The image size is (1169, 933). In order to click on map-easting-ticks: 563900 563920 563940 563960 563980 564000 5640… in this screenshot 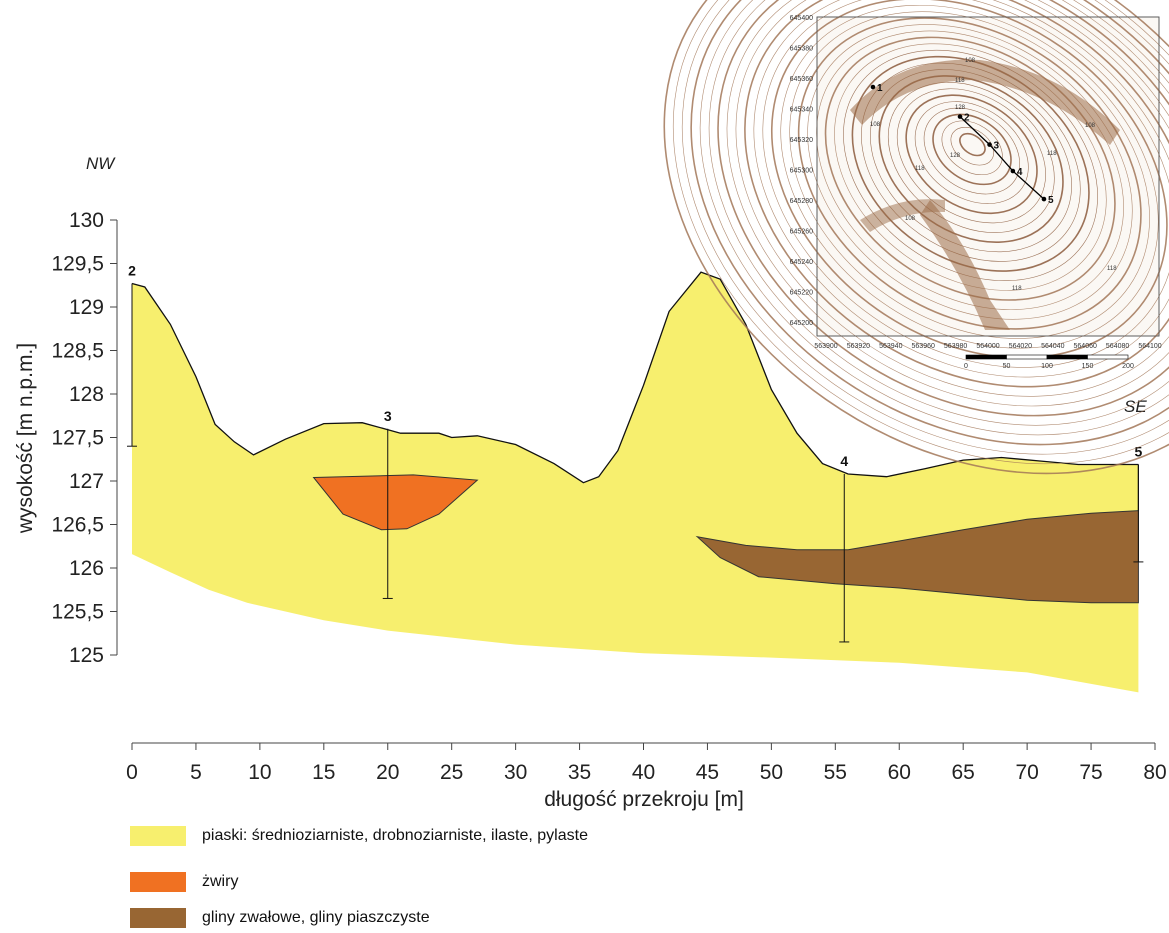, I will do `click(987, 346)`.